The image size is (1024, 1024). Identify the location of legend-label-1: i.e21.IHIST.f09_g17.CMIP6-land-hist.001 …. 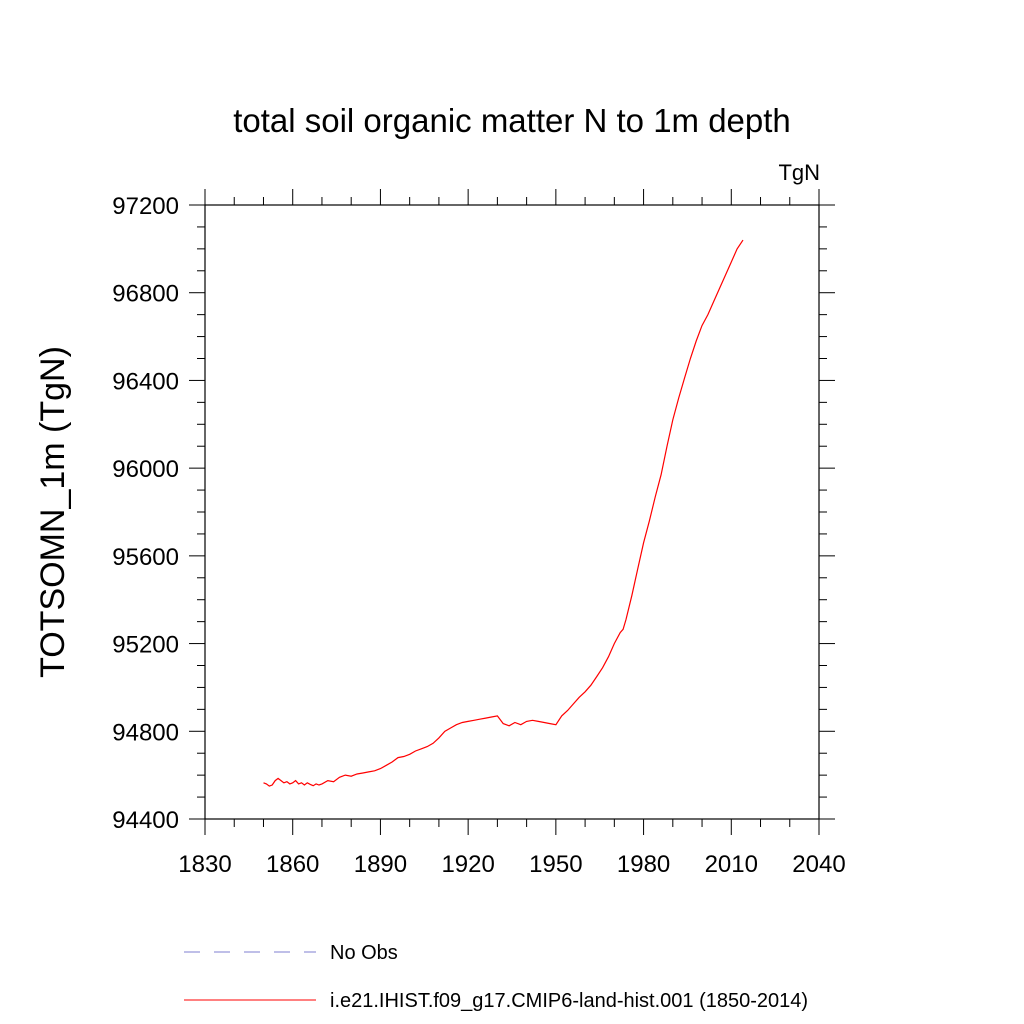
(569, 1001).